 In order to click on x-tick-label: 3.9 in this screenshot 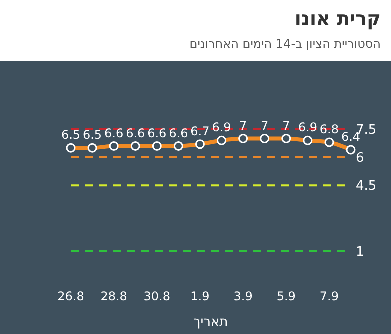, I will do `click(243, 297)`.